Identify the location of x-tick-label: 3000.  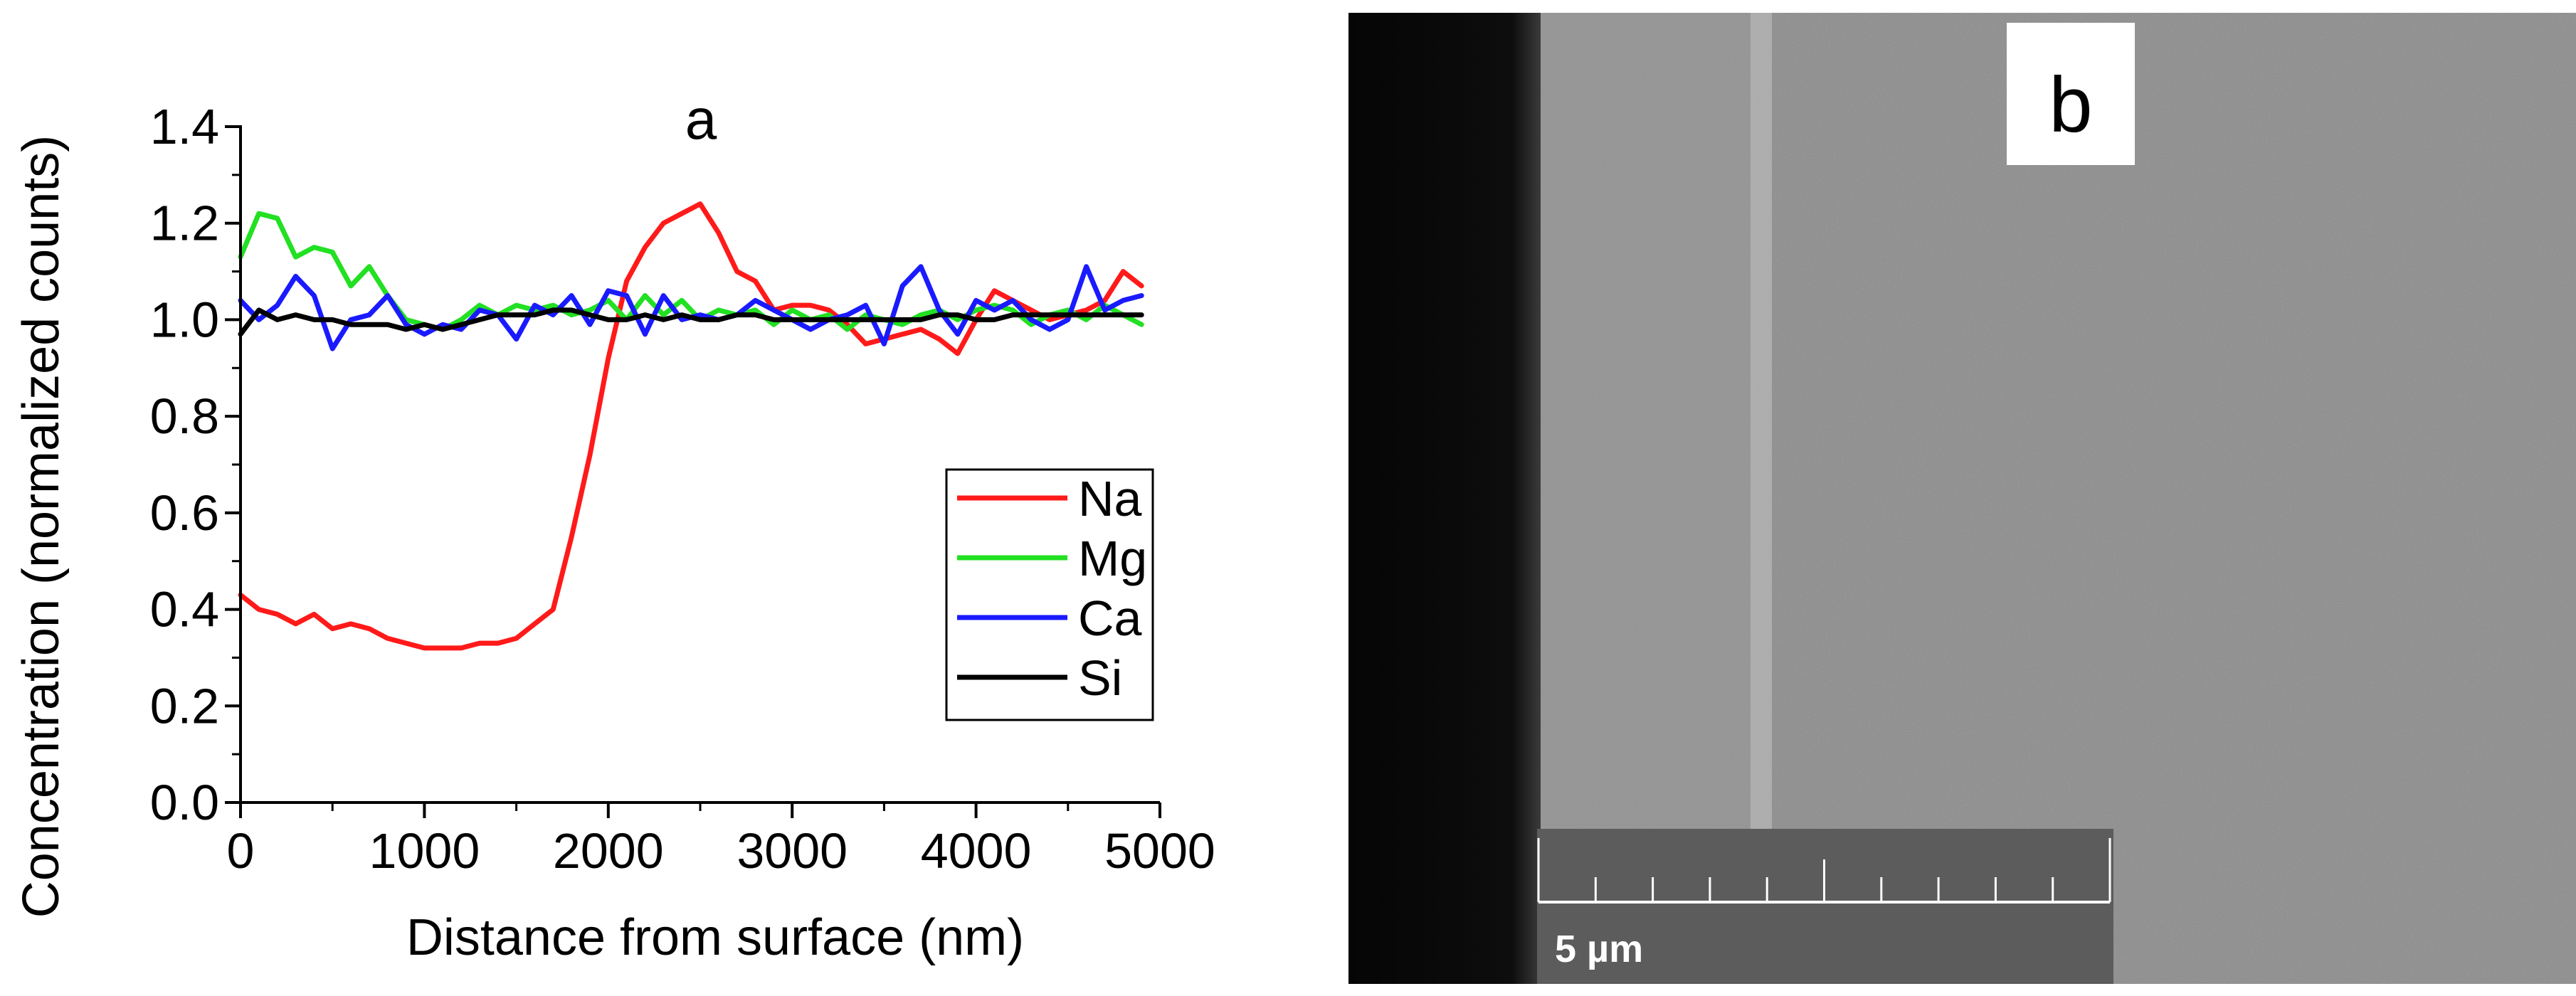
(792, 851).